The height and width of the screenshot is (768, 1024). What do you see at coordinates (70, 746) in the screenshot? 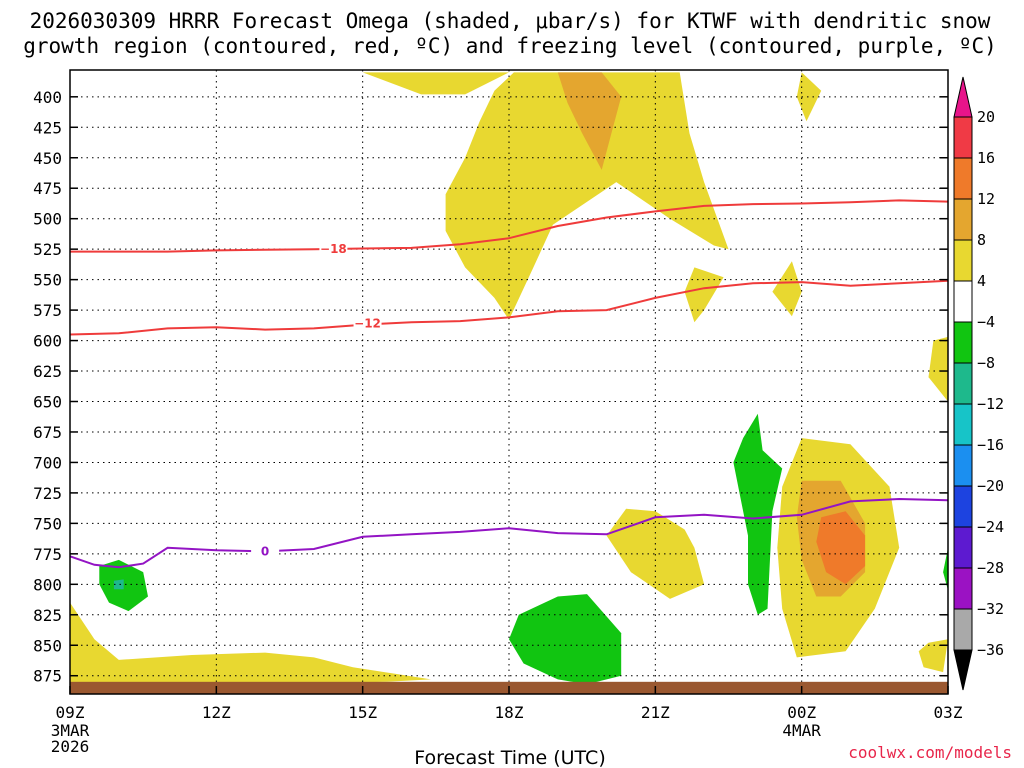
I see `x-date-label: 2026` at bounding box center [70, 746].